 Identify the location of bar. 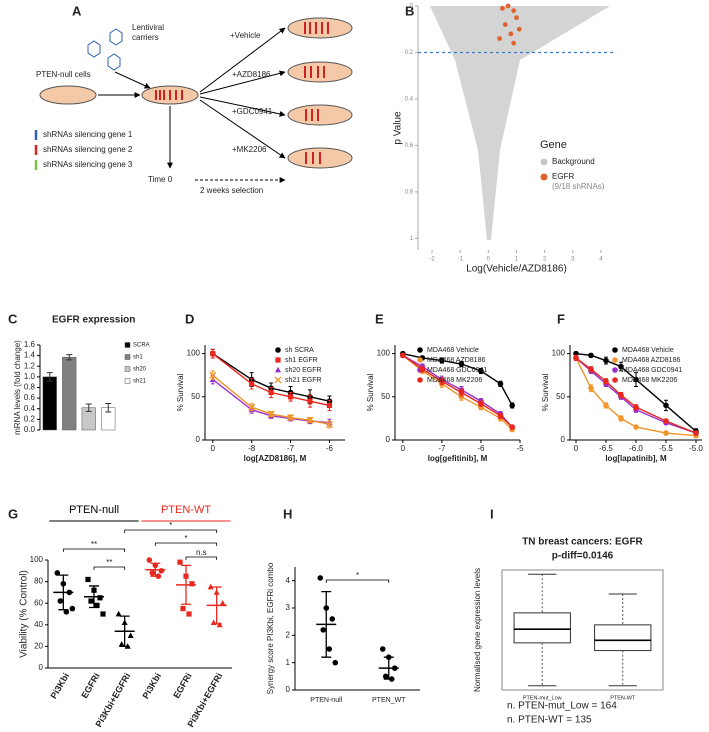
(49, 403).